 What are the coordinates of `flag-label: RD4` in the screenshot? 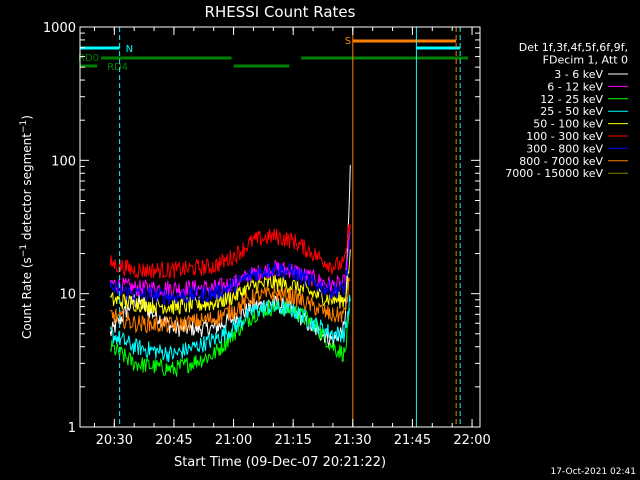 It's located at (117, 67).